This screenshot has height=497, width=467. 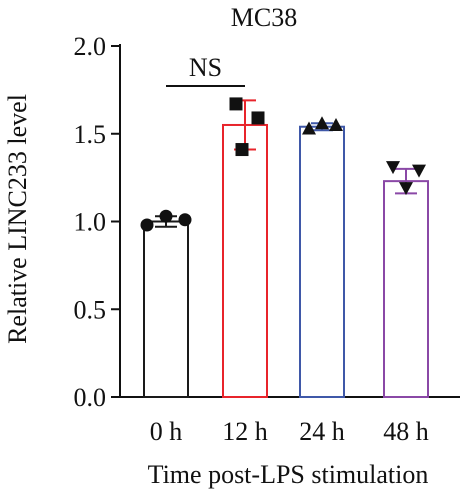 I want to click on x-tick-label: 12 h, so click(x=245, y=431).